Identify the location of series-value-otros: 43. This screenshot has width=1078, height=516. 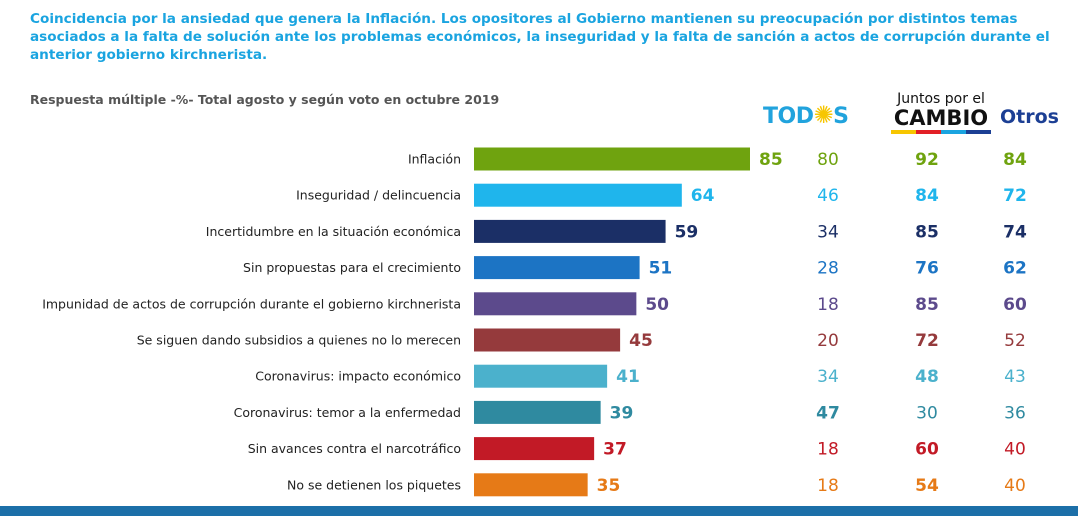
(1015, 377).